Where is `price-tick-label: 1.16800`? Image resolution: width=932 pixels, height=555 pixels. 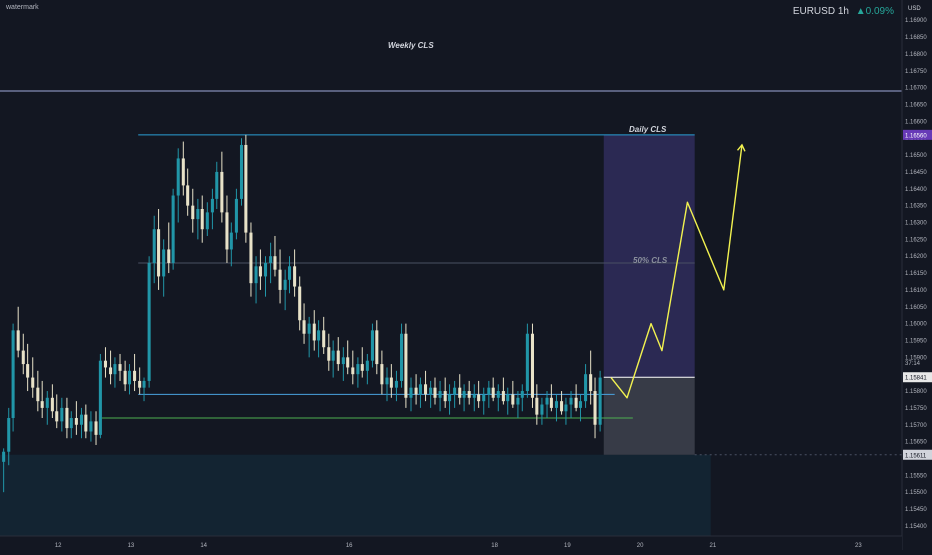 price-tick-label: 1.16800 is located at coordinates (916, 55).